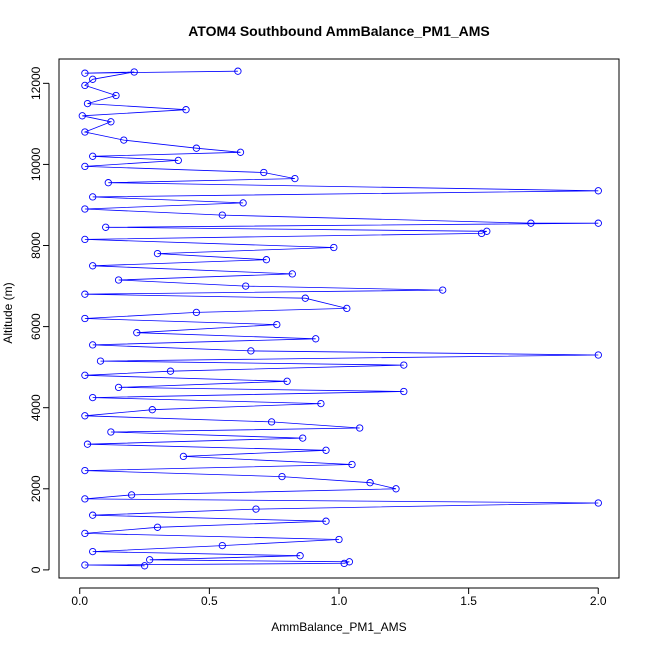 The width and height of the screenshot is (650, 650). Describe the element at coordinates (468, 601) in the screenshot. I see `x-tick-label: 1.5` at that location.